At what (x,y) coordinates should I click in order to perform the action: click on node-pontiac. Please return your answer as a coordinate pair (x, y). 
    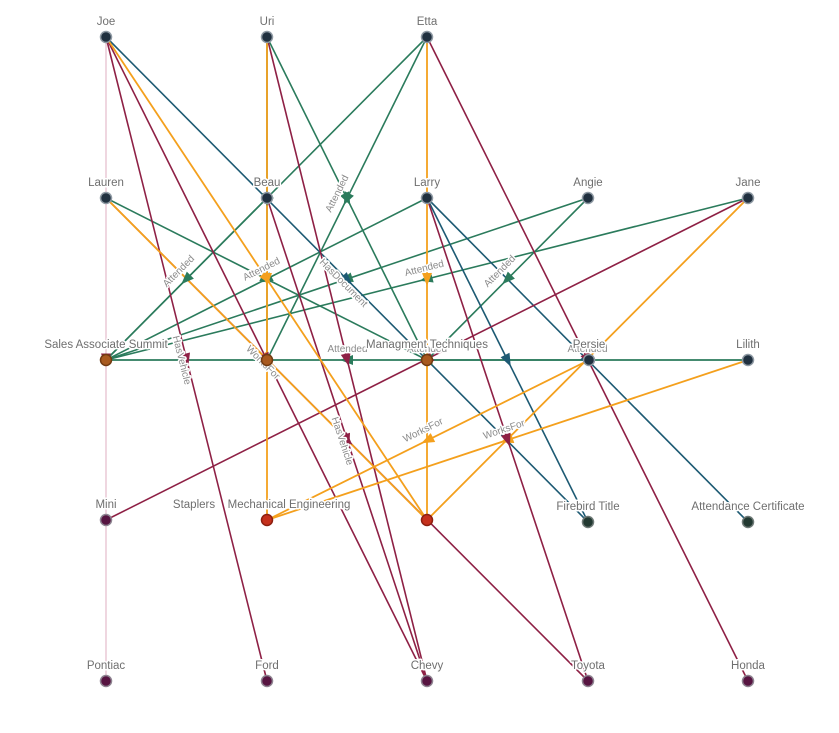
    Looking at the image, I should click on (106, 681).